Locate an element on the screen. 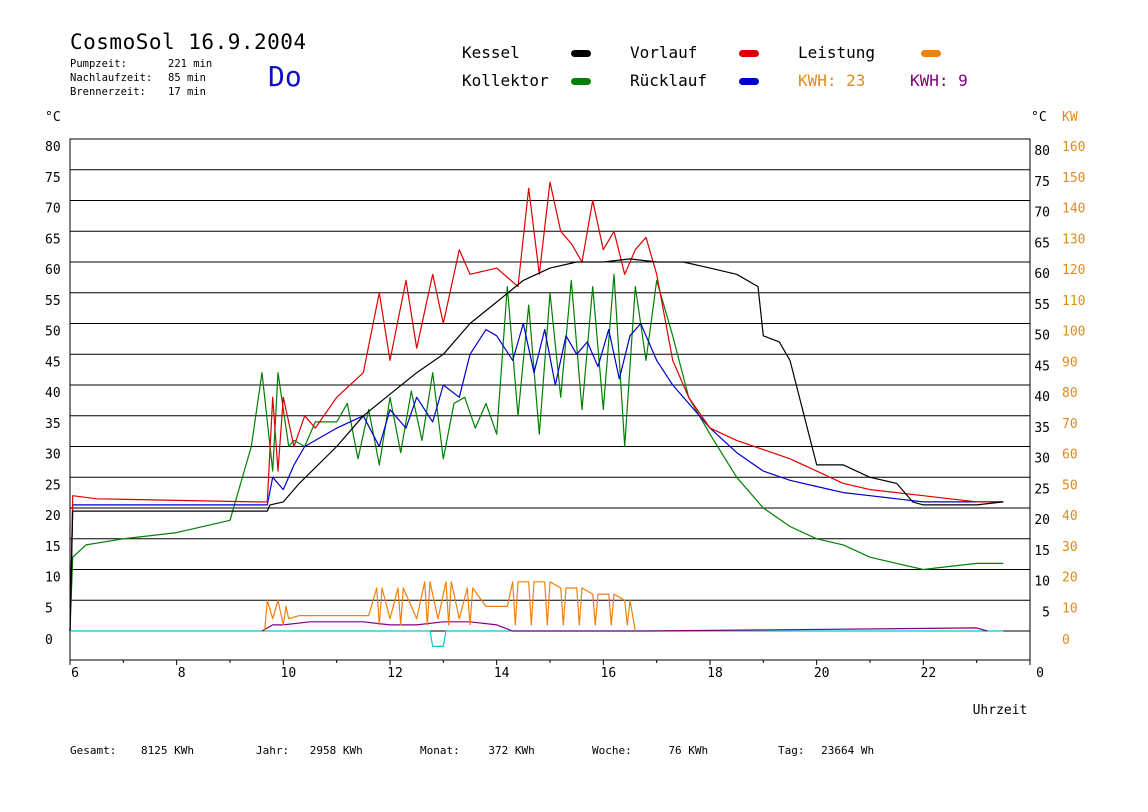 The width and height of the screenshot is (1148, 812). y-left-tick-label: 30 is located at coordinates (53, 455).